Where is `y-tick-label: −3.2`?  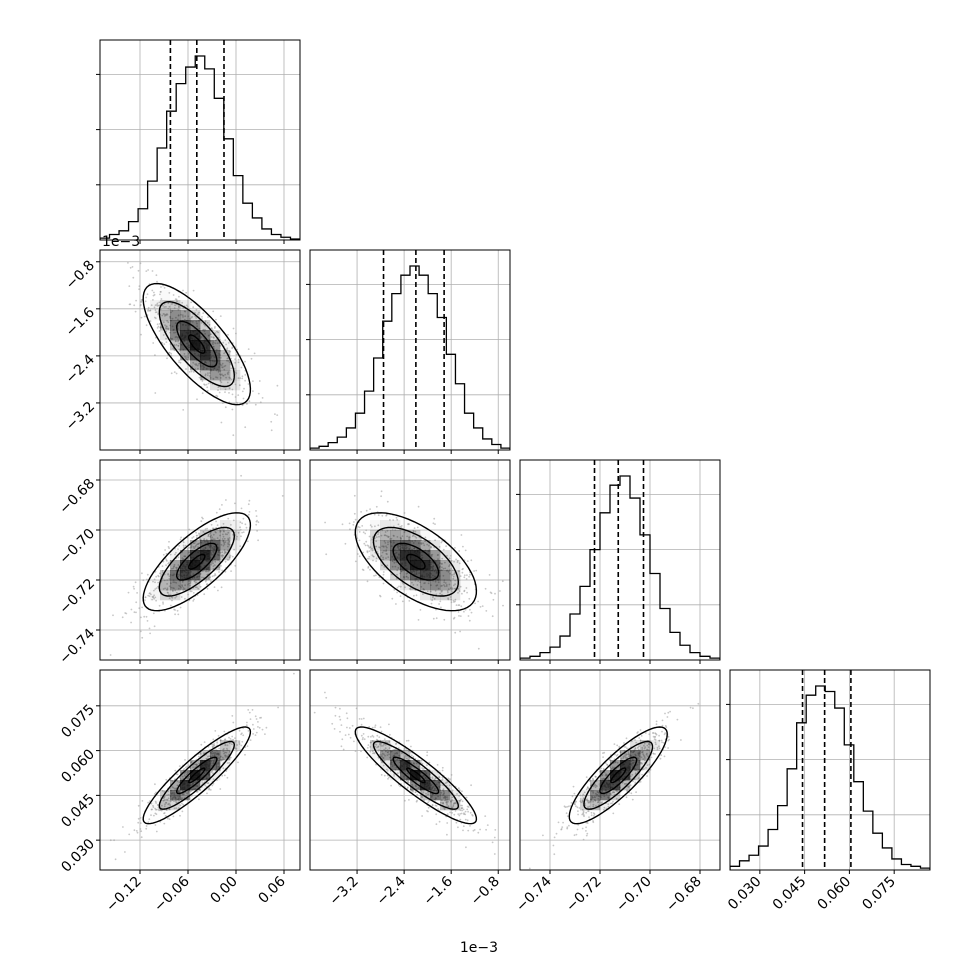
y-tick-label: −3.2 is located at coordinates (80, 416).